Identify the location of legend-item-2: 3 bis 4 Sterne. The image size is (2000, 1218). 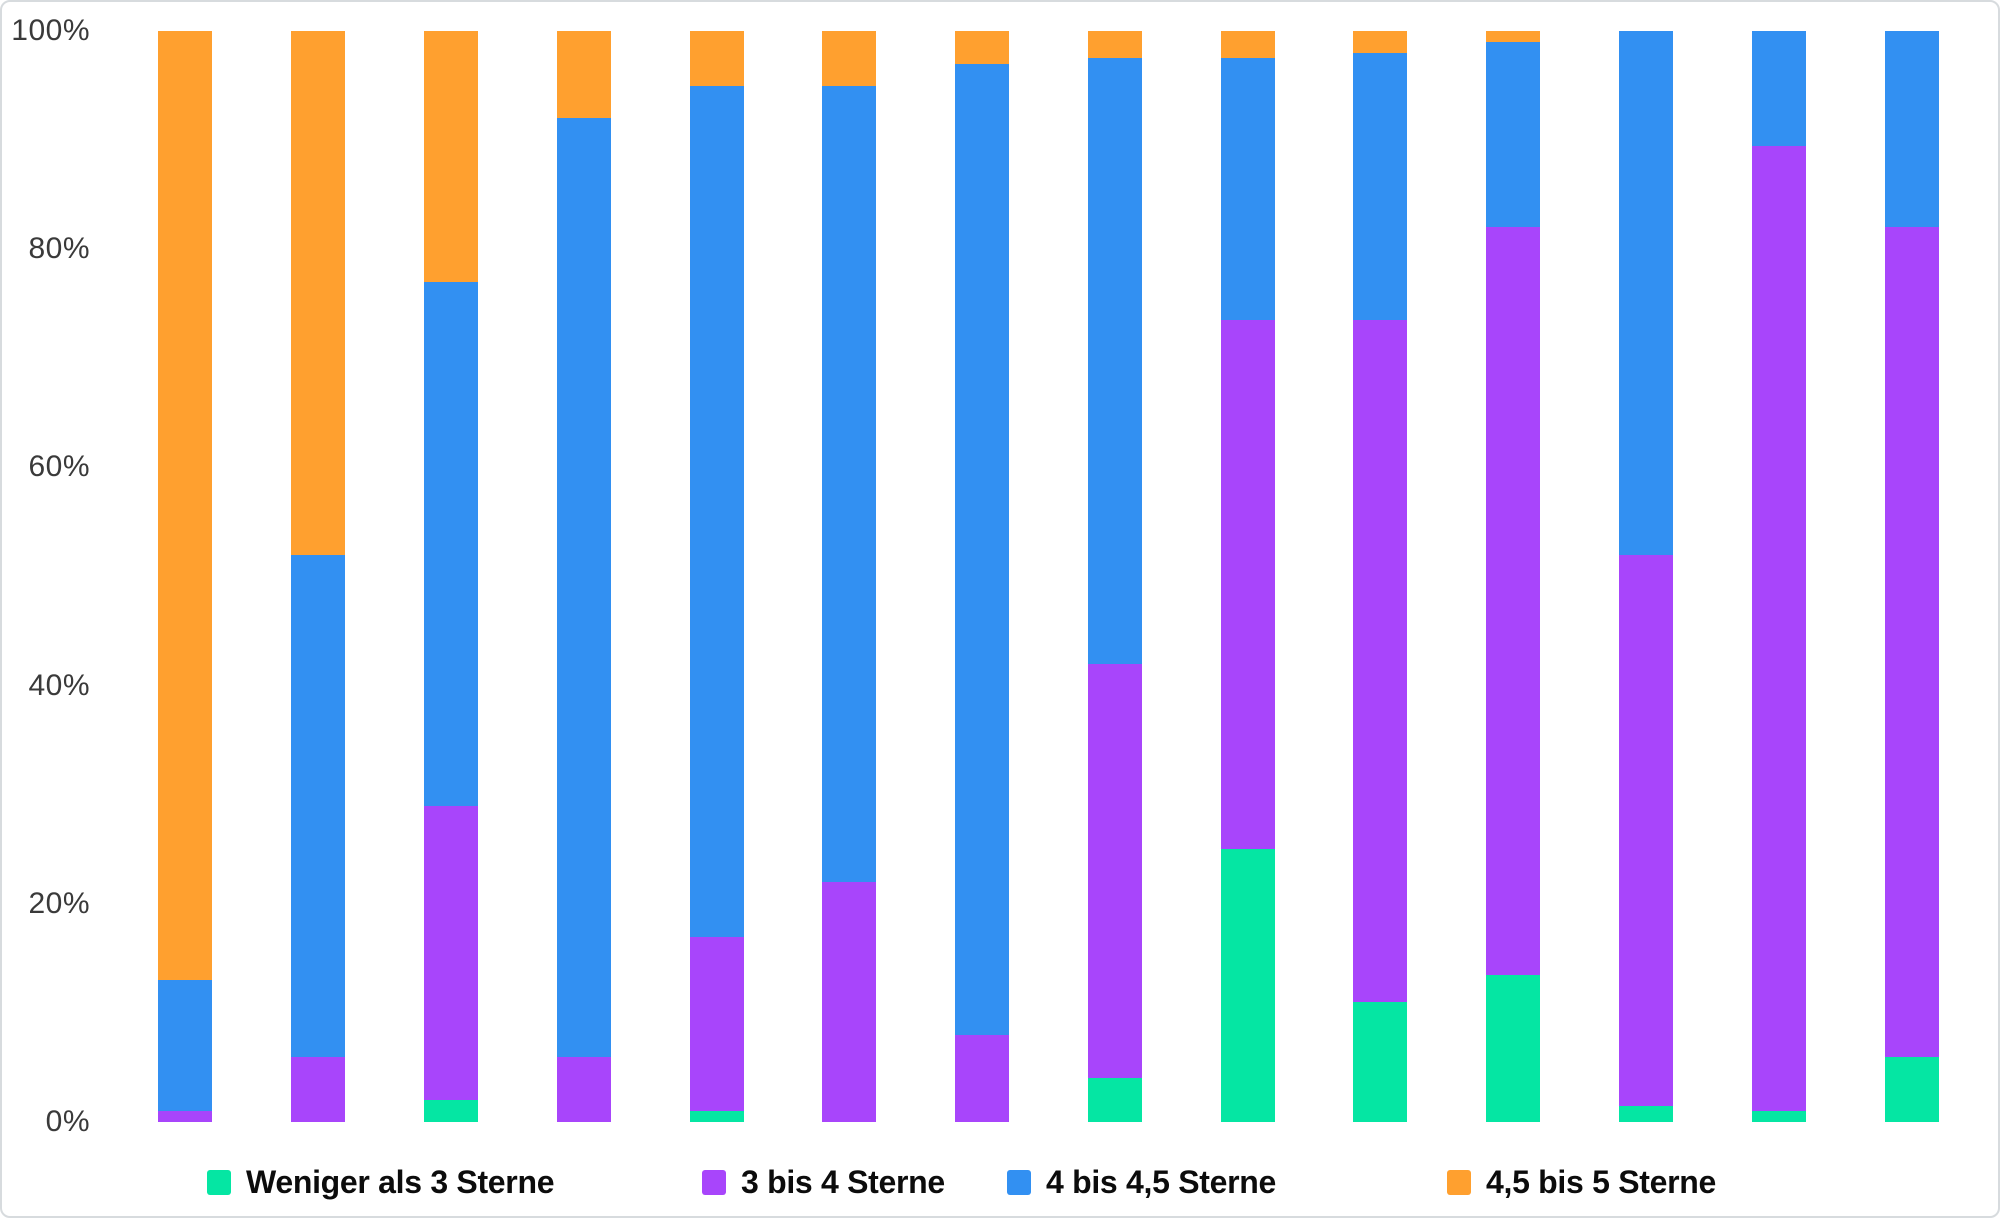
(823, 1182).